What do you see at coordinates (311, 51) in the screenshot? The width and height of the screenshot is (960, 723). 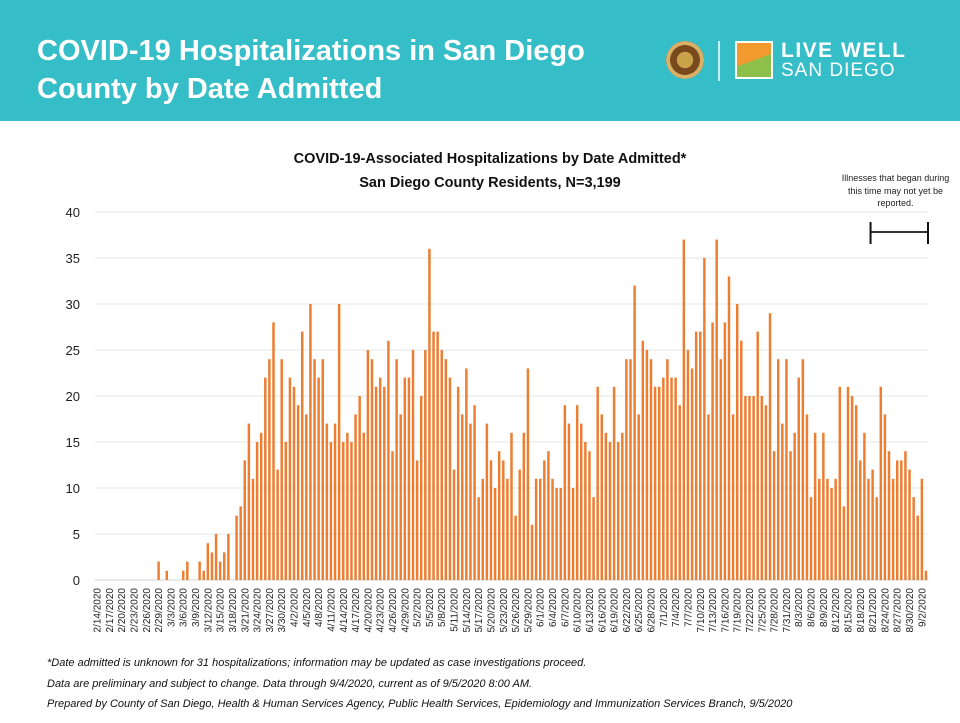 I see `page-title-line1: COVID-19 Hospitalizations in San Diego` at bounding box center [311, 51].